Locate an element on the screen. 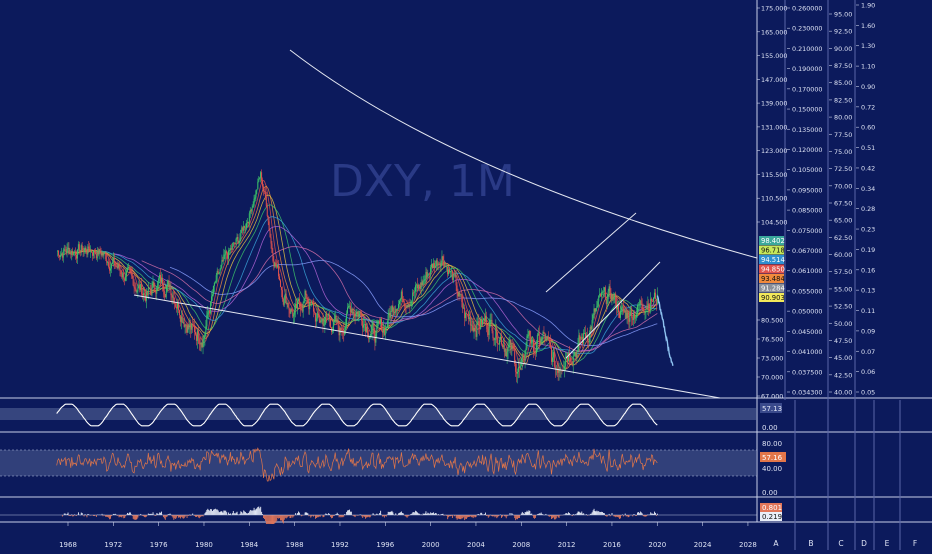 The height and width of the screenshot is (554, 932). x-tick-label: 1988 is located at coordinates (295, 545).